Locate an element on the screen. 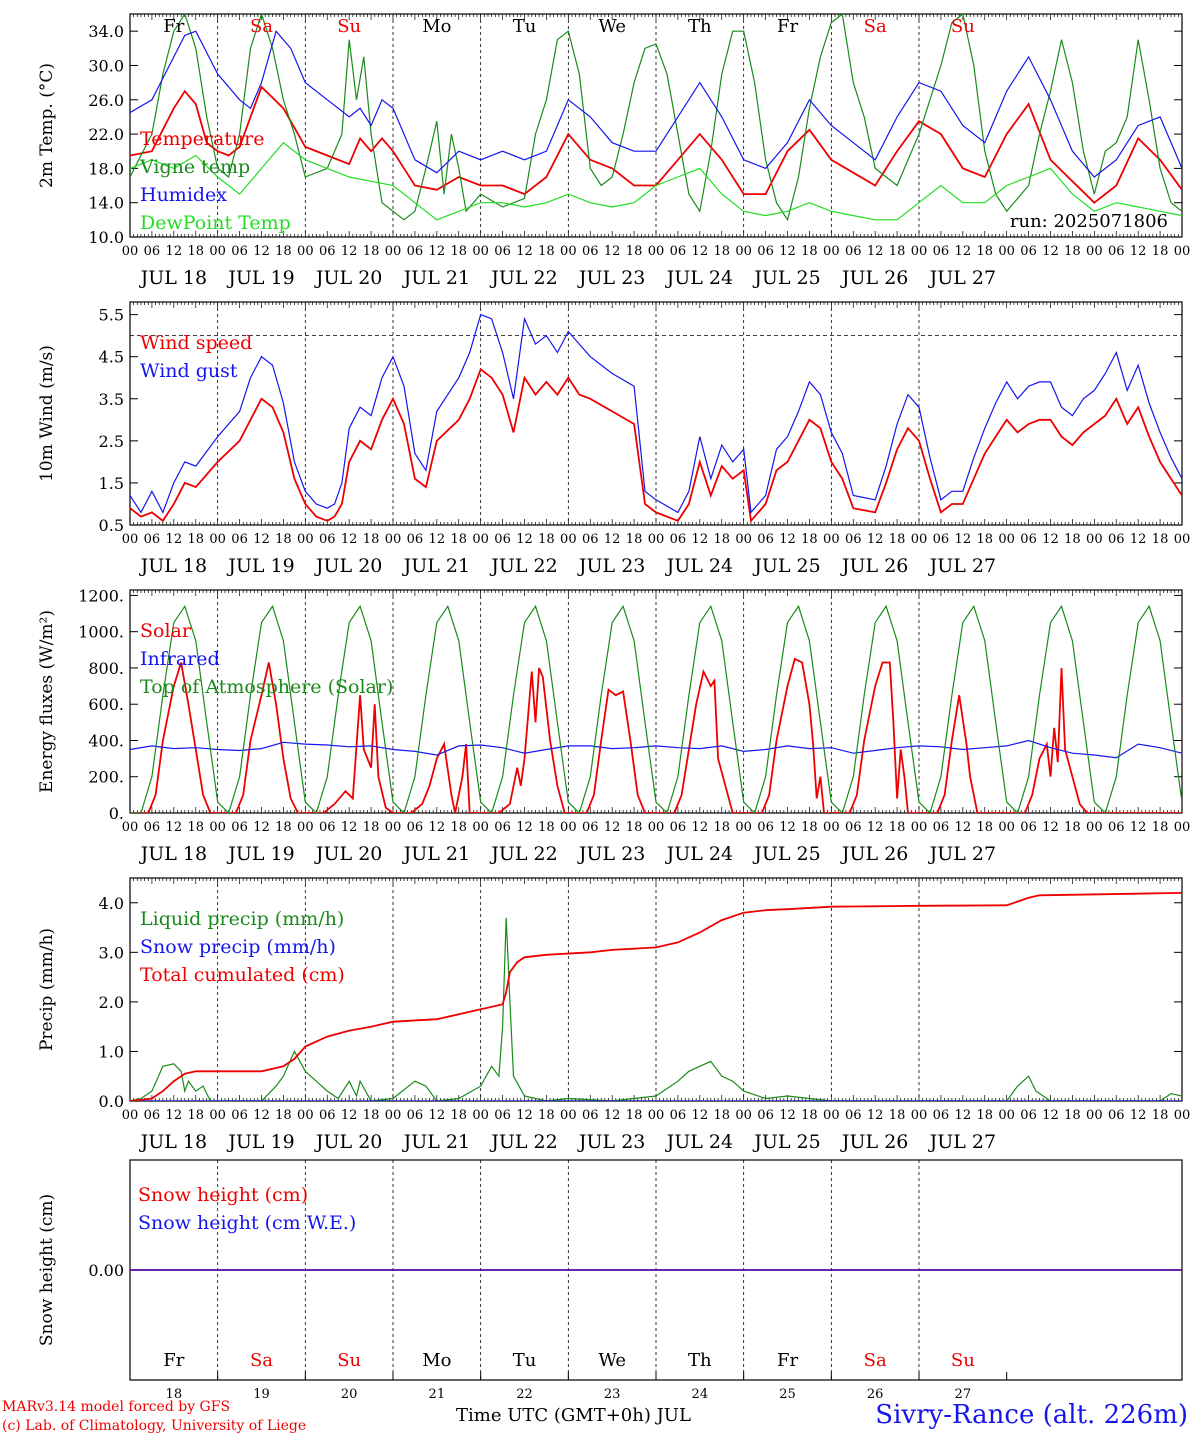 This screenshot has width=1194, height=1440. y-tick-label: 1.0 is located at coordinates (111, 1051).